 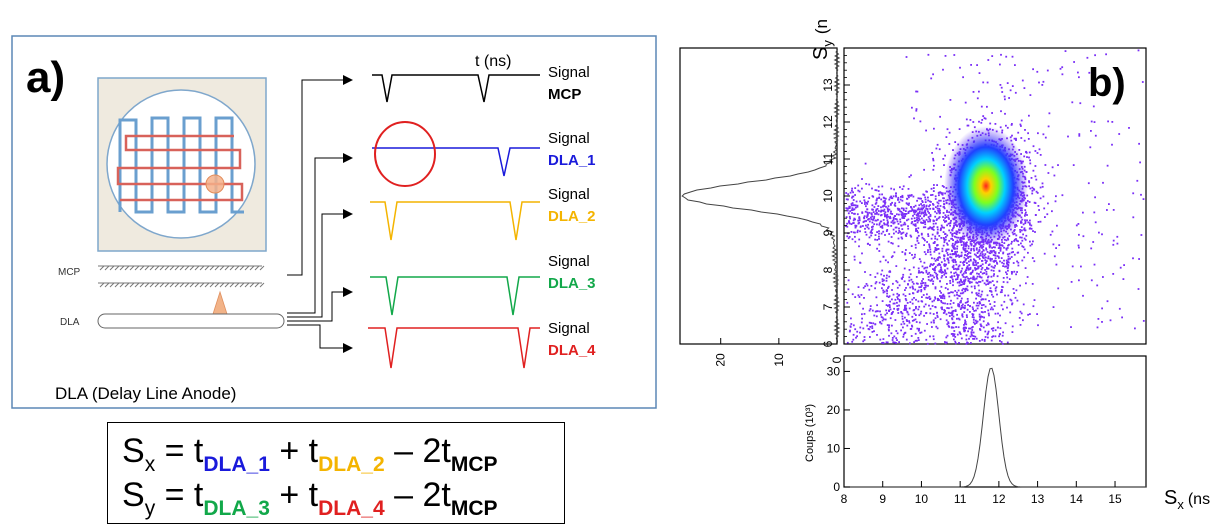 What do you see at coordinates (145, 393) in the screenshot?
I see `panel-a-caption: DLA (Delay Line Anode)` at bounding box center [145, 393].